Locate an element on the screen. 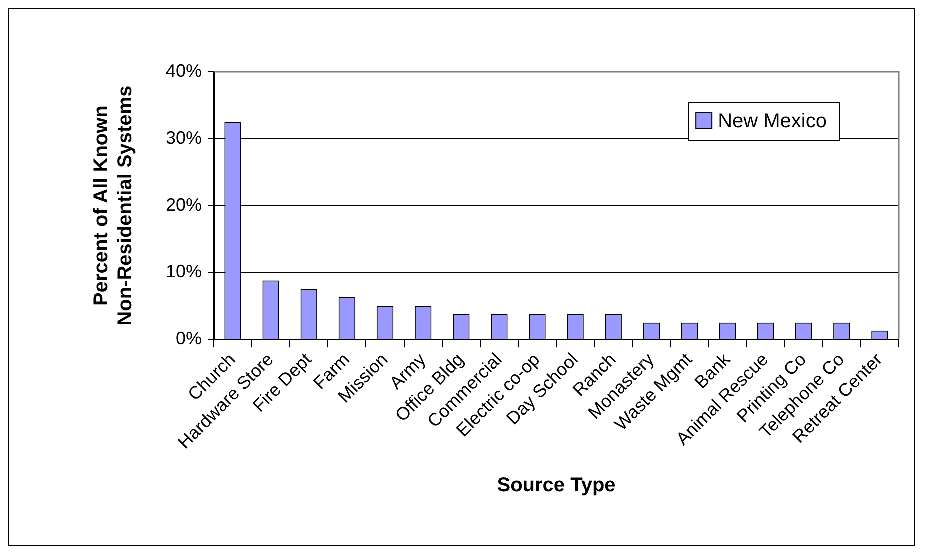 The image size is (925, 558). y-tick-label: 0% is located at coordinates (189, 338).